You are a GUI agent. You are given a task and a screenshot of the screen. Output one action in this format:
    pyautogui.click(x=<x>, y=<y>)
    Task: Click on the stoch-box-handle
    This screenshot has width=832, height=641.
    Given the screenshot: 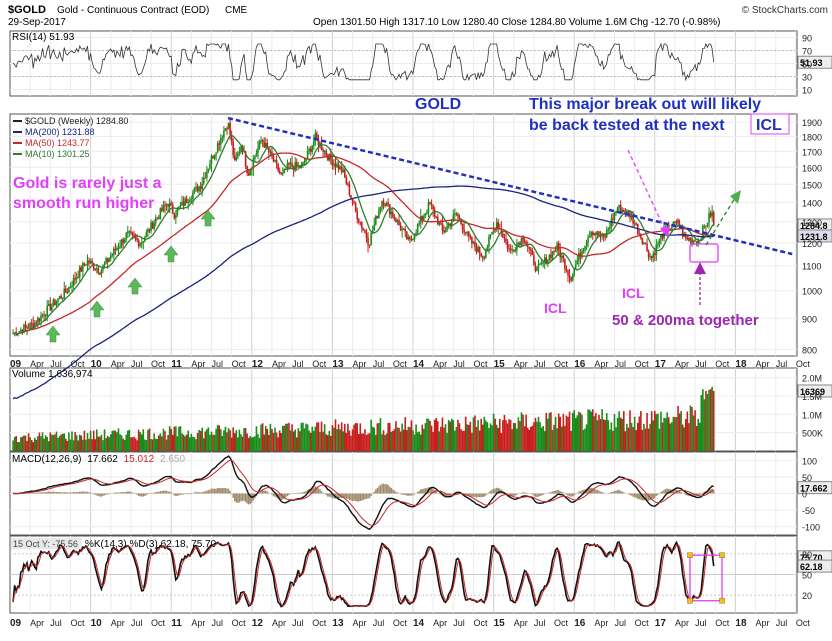 What is the action you would take?
    pyautogui.click(x=690, y=555)
    